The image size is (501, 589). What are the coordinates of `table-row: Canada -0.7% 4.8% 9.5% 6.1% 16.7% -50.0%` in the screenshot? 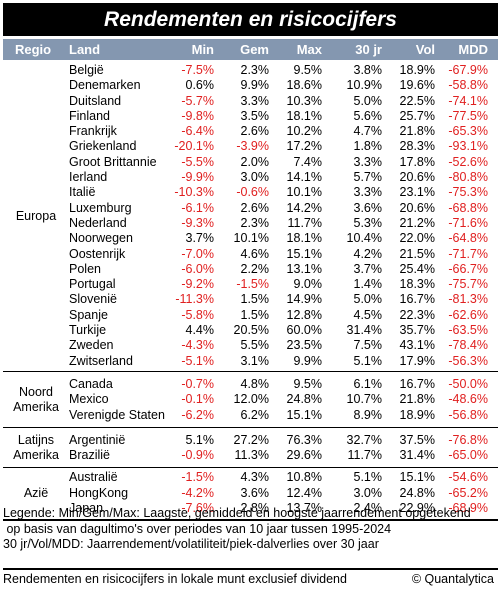 It's located at (250, 384).